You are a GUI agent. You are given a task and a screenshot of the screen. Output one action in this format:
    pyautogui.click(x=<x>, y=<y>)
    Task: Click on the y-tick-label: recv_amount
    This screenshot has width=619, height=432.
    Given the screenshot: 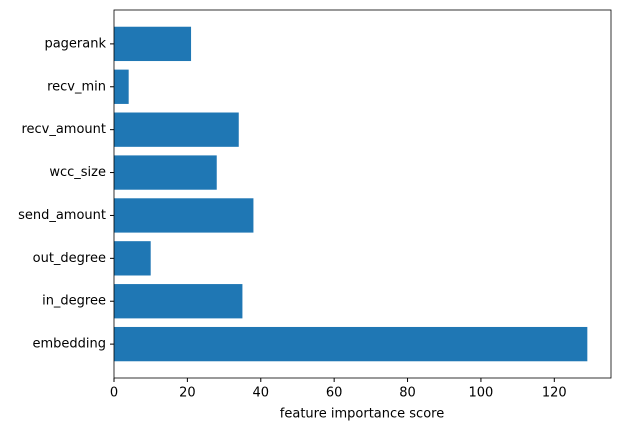 What is the action you would take?
    pyautogui.click(x=63, y=129)
    